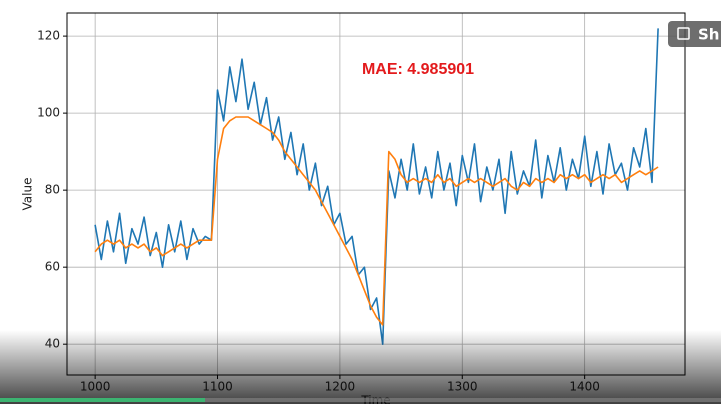  Describe the element at coordinates (102, 400) in the screenshot. I see `progress-bar` at that location.